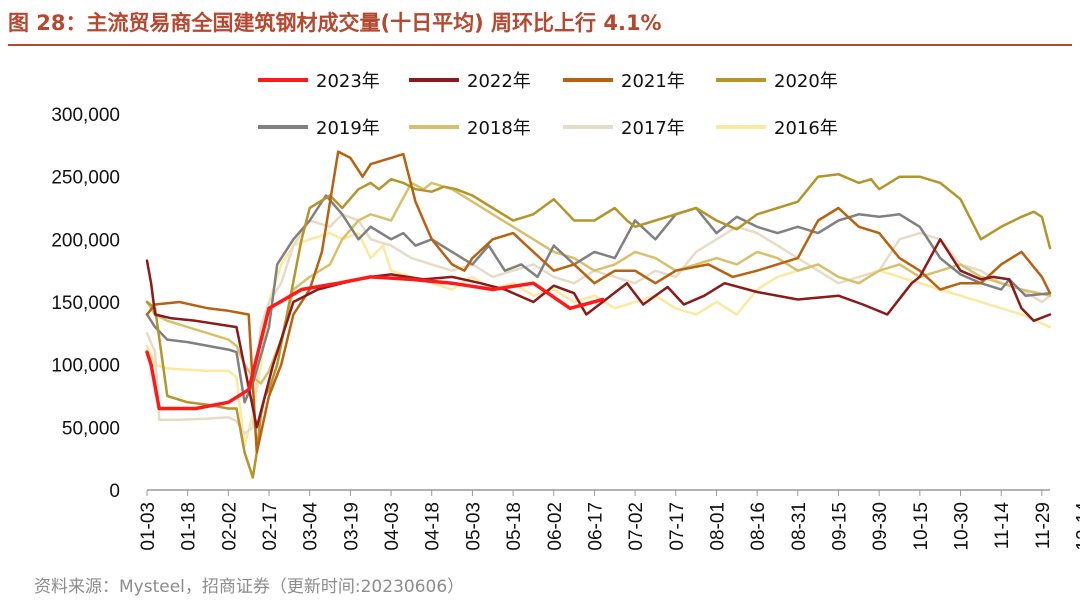 Image resolution: width=1080 pixels, height=602 pixels. I want to click on x-tick-label: 08-31, so click(799, 526).